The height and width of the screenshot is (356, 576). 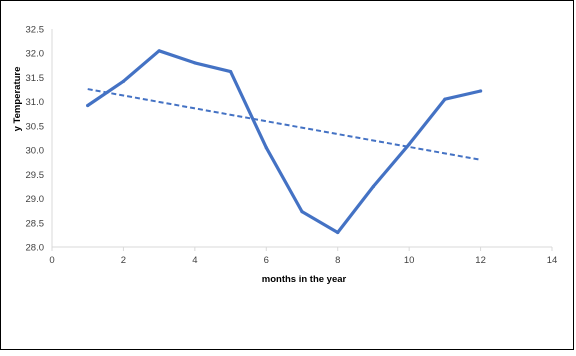 I want to click on y-tick-label: 31.5, so click(x=35, y=78).